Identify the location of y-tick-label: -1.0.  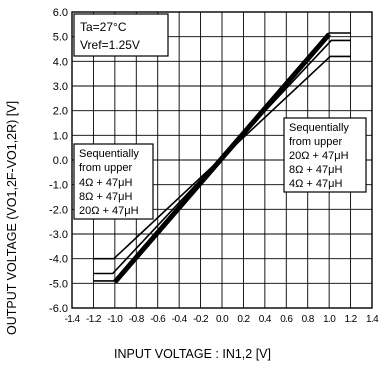
(58, 186).